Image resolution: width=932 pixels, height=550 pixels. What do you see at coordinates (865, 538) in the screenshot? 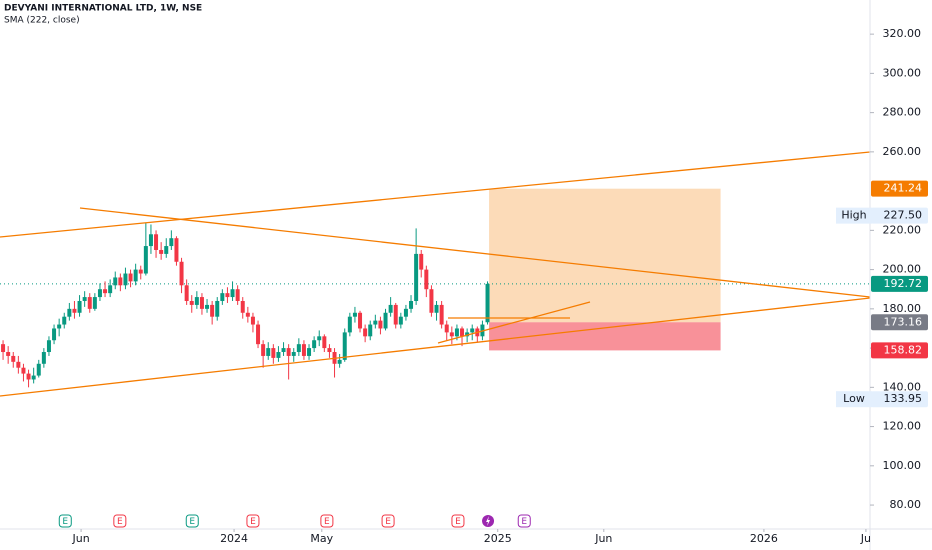
I see `x-tick-label: Ju` at bounding box center [865, 538].